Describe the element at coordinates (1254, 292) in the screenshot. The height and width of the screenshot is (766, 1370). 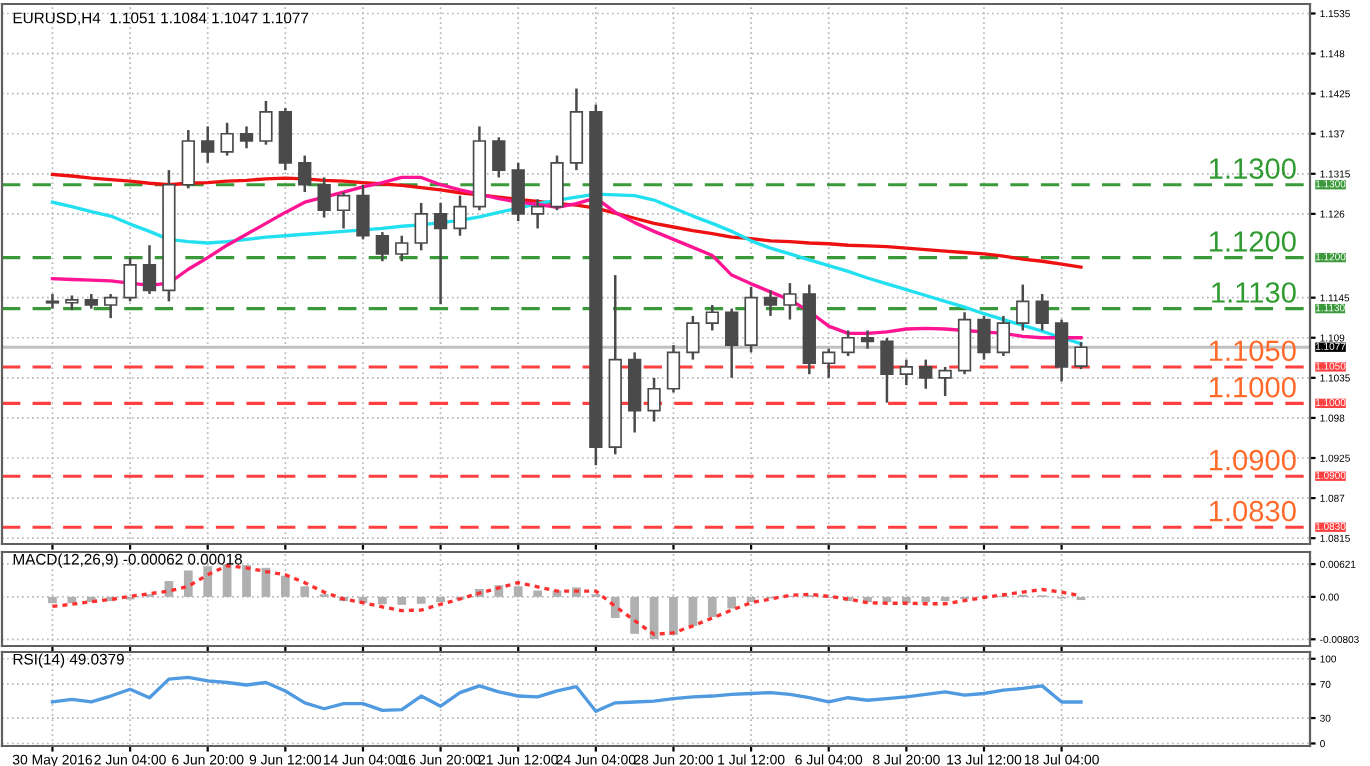
I see `ref-line-label: 1.1130` at that location.